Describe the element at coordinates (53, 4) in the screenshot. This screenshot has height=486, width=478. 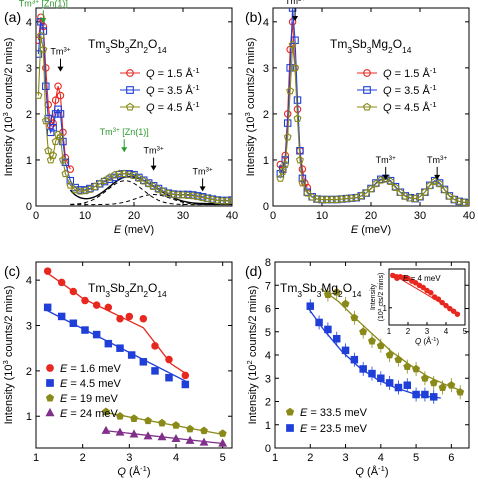
I see `text-span: [Zn(1)]` at that location.